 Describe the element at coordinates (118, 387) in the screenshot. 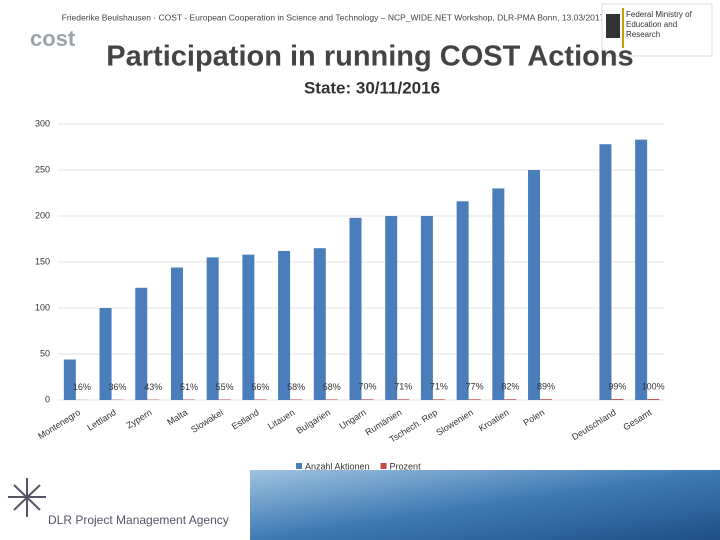

I see `data-label: 36%` at that location.